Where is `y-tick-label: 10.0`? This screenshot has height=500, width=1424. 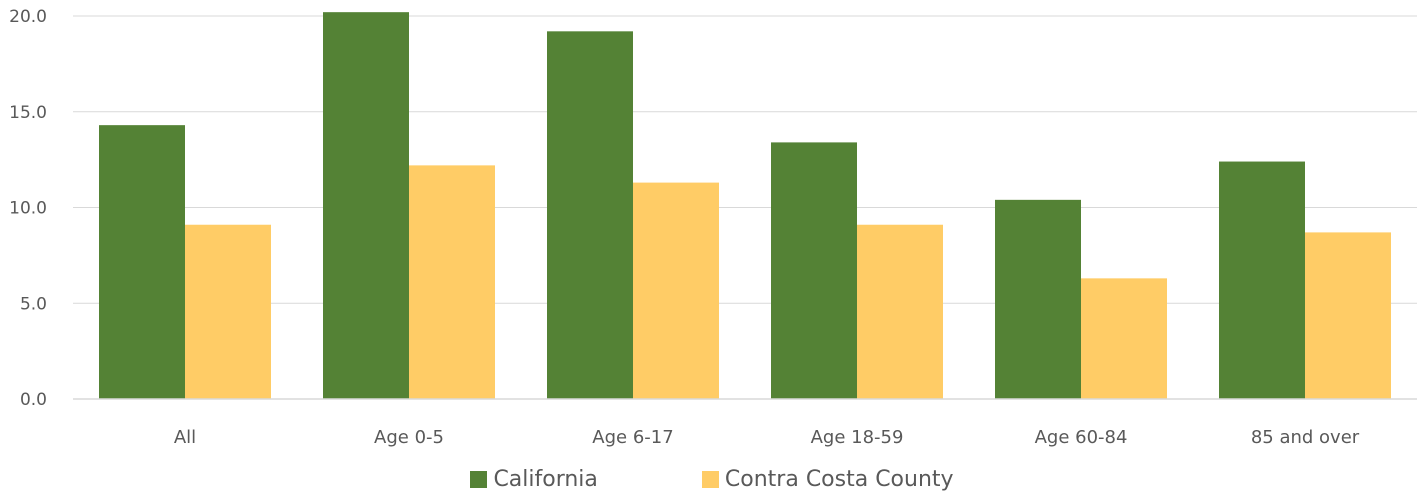 y-tick-label: 10.0 is located at coordinates (28, 209).